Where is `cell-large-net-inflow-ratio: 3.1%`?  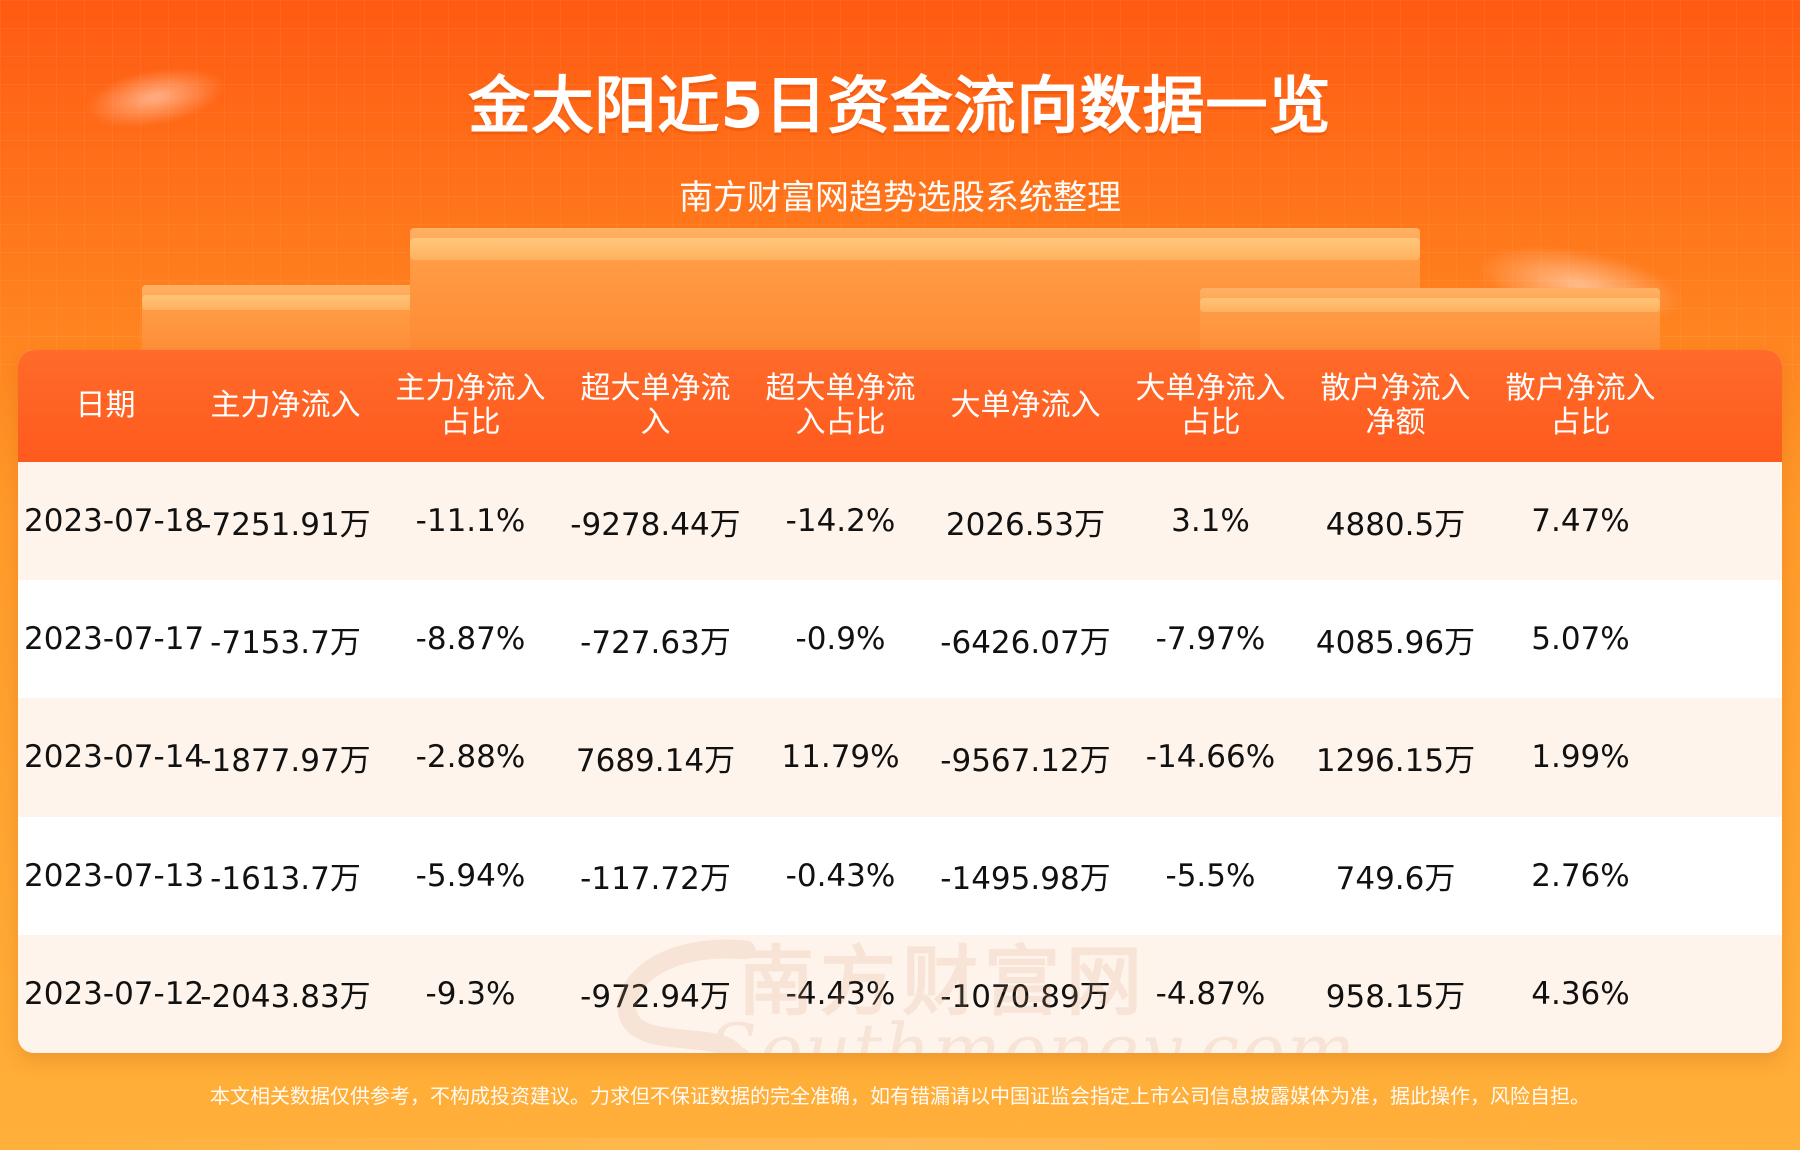 cell-large-net-inflow-ratio: 3.1% is located at coordinates (1210, 521).